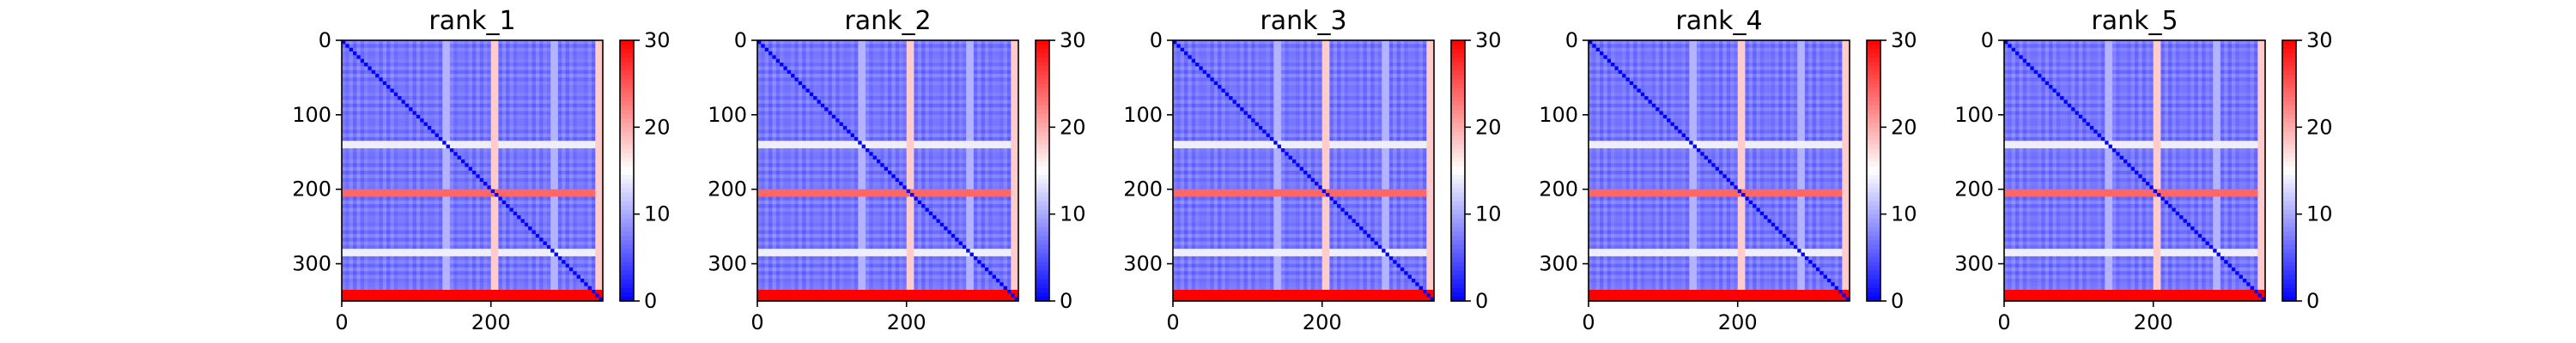 The width and height of the screenshot is (2576, 343). What do you see at coordinates (627, 47) in the screenshot?
I see `colorbar-segment` at bounding box center [627, 47].